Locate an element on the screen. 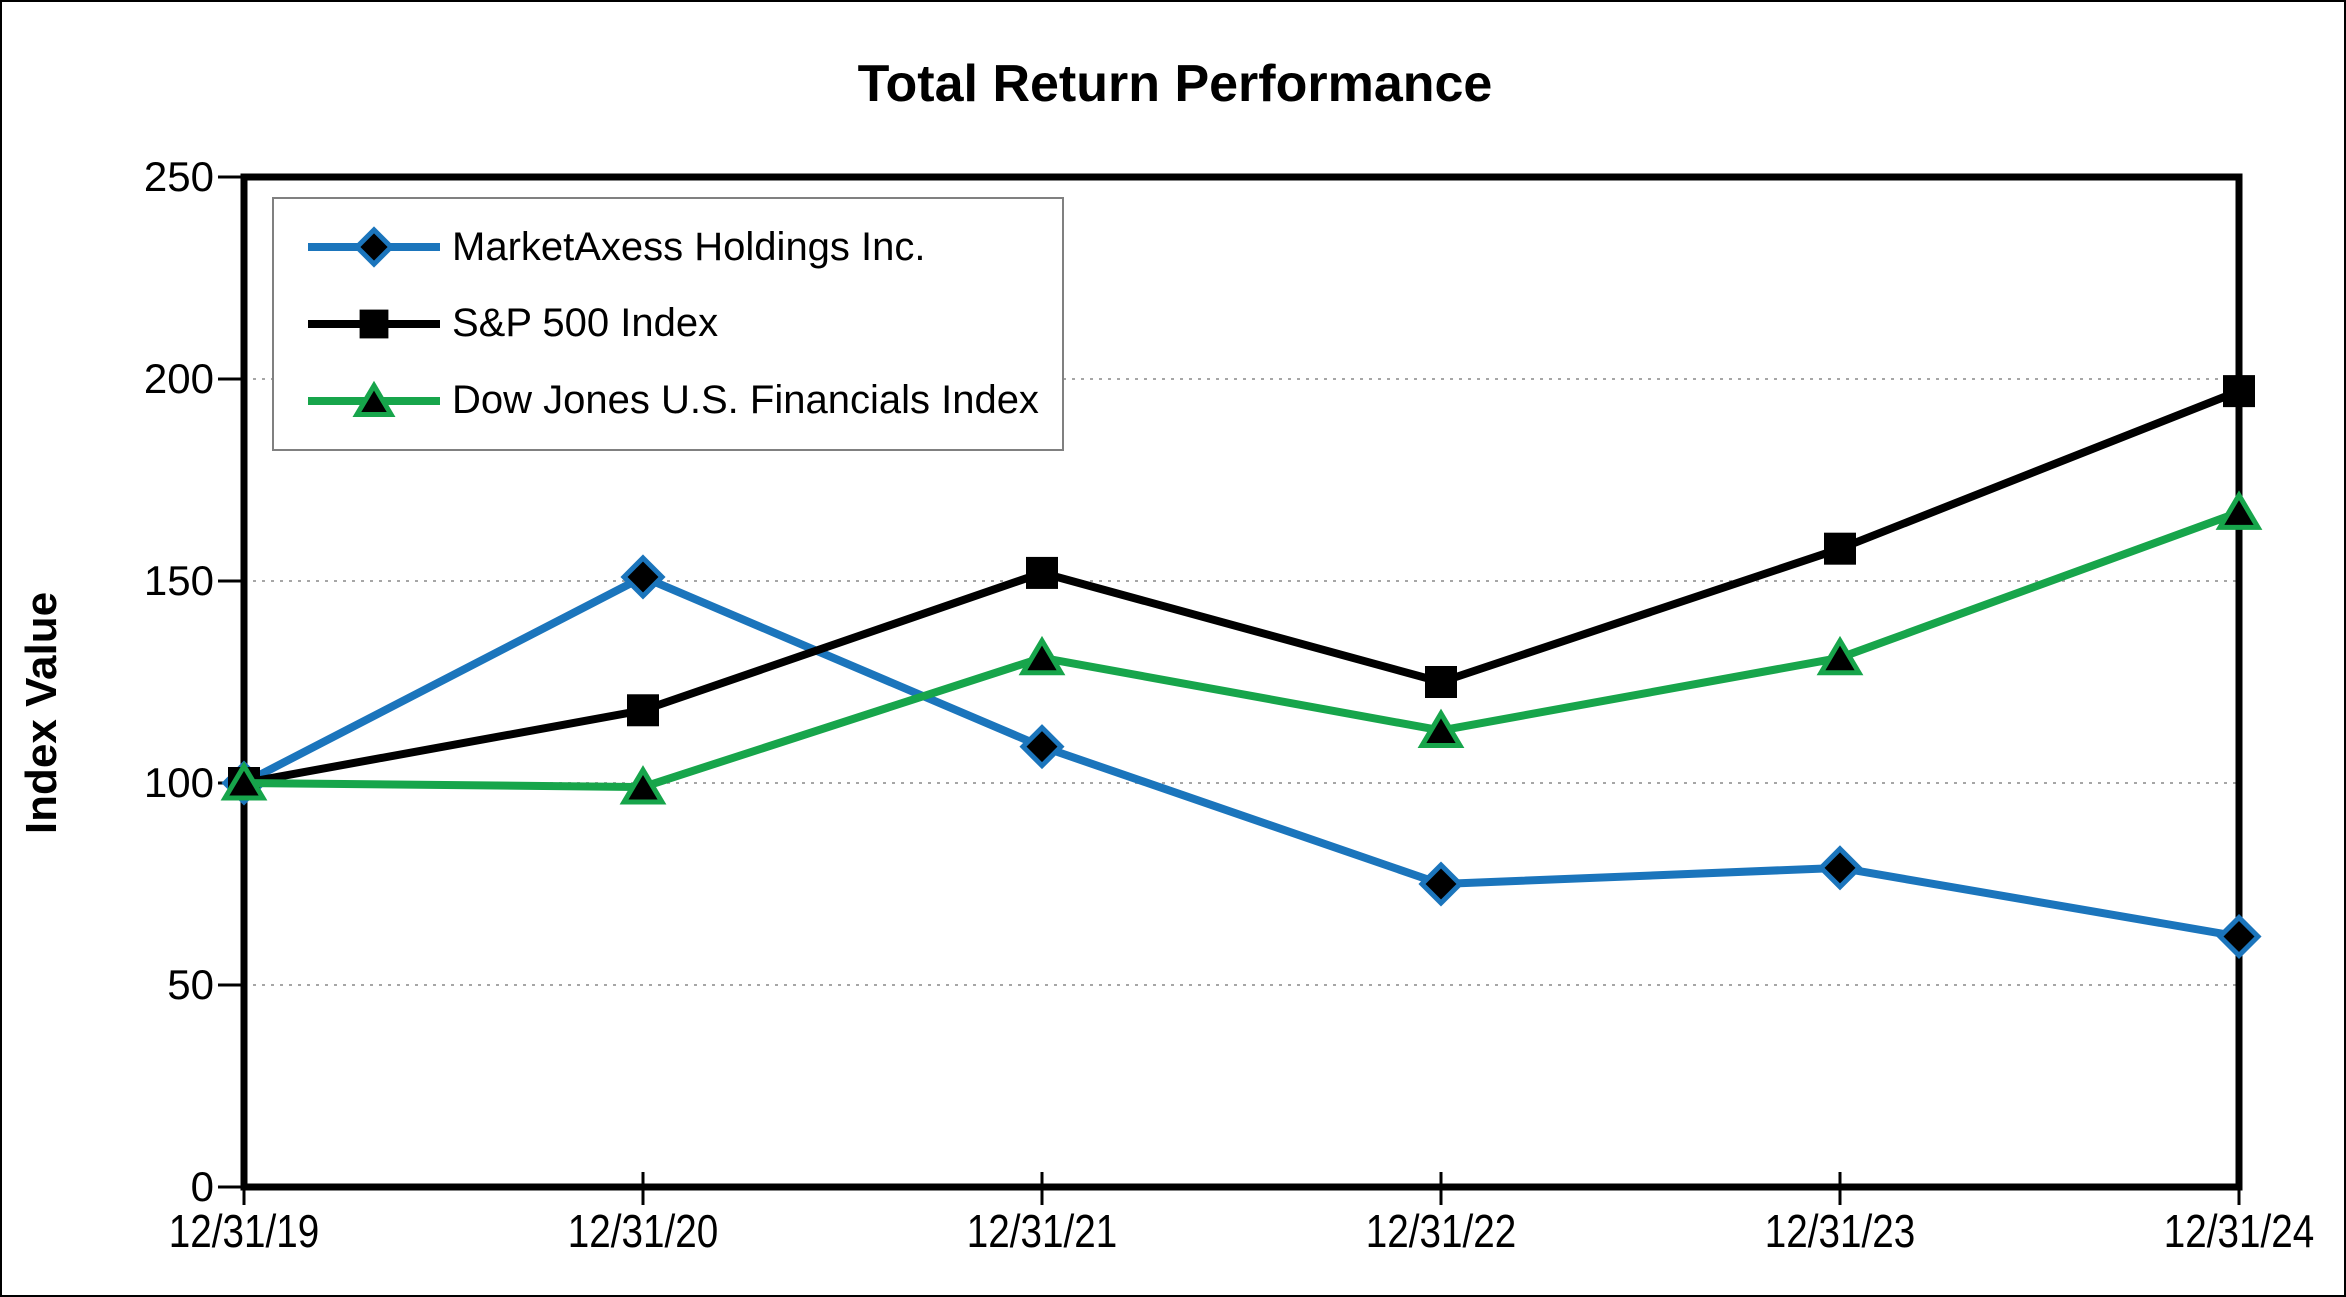 This screenshot has height=1297, width=2346. x-tick-label-2: 12/31/21 is located at coordinates (1042, 1231).